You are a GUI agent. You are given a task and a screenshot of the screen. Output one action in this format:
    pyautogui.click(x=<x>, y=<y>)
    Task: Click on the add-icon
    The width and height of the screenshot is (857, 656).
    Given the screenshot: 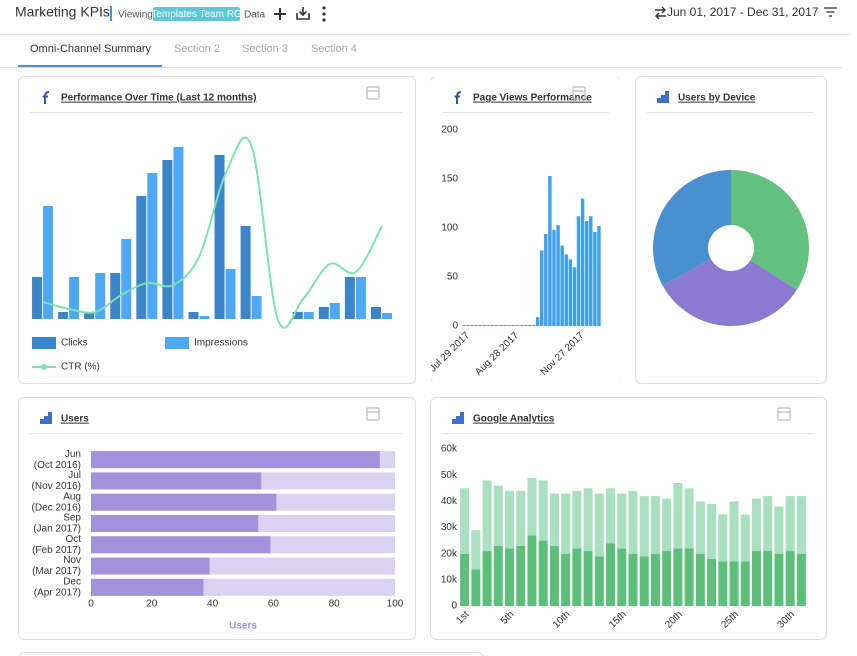 What is the action you would take?
    pyautogui.click(x=280, y=14)
    